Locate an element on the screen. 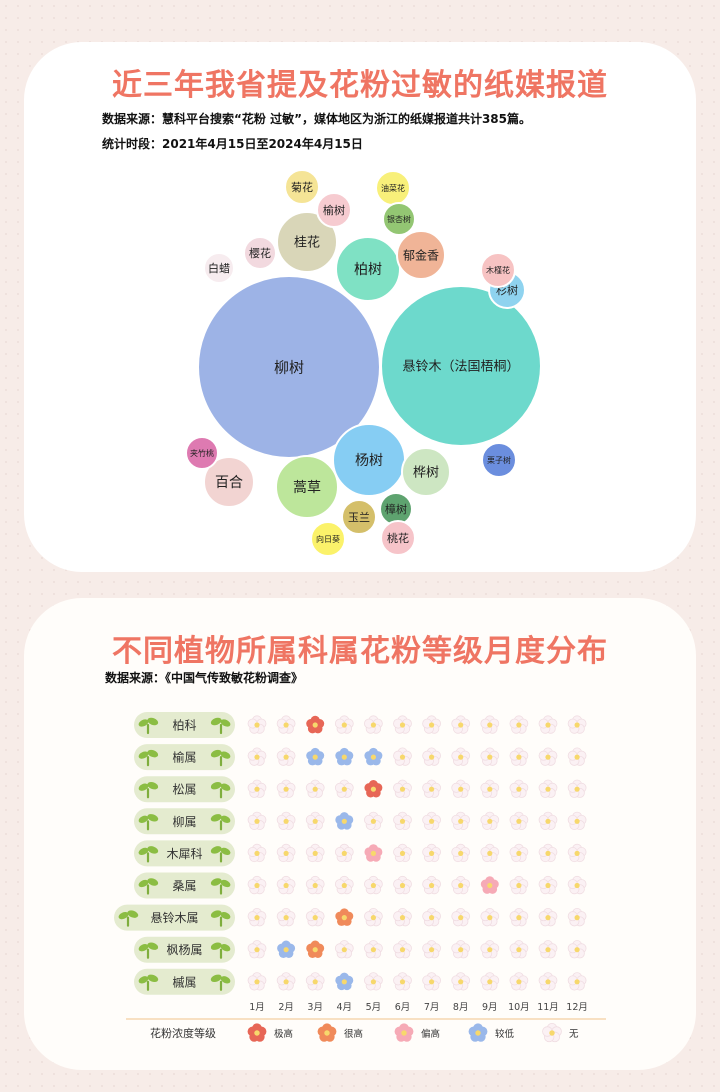  month-tick-label: 7月 is located at coordinates (432, 1007).